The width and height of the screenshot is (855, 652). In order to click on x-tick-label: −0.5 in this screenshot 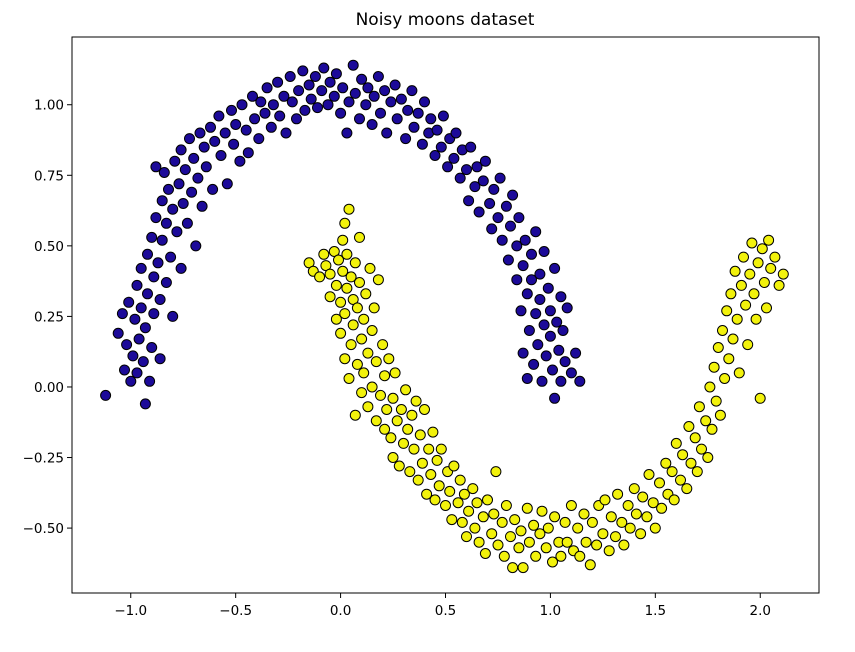, I will do `click(235, 611)`.